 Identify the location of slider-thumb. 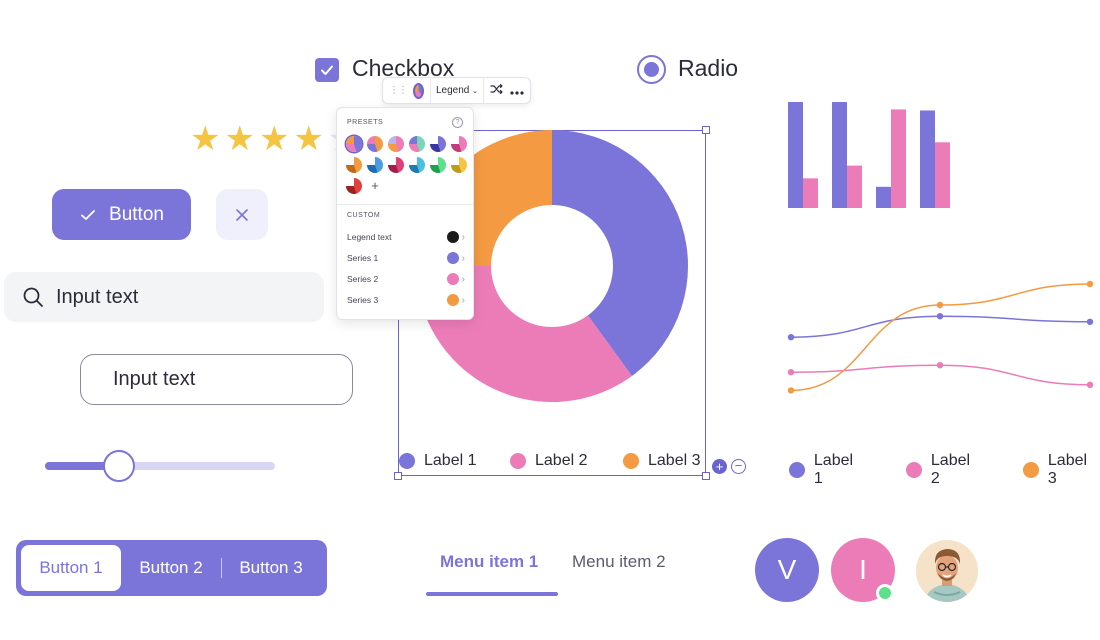
(118, 466).